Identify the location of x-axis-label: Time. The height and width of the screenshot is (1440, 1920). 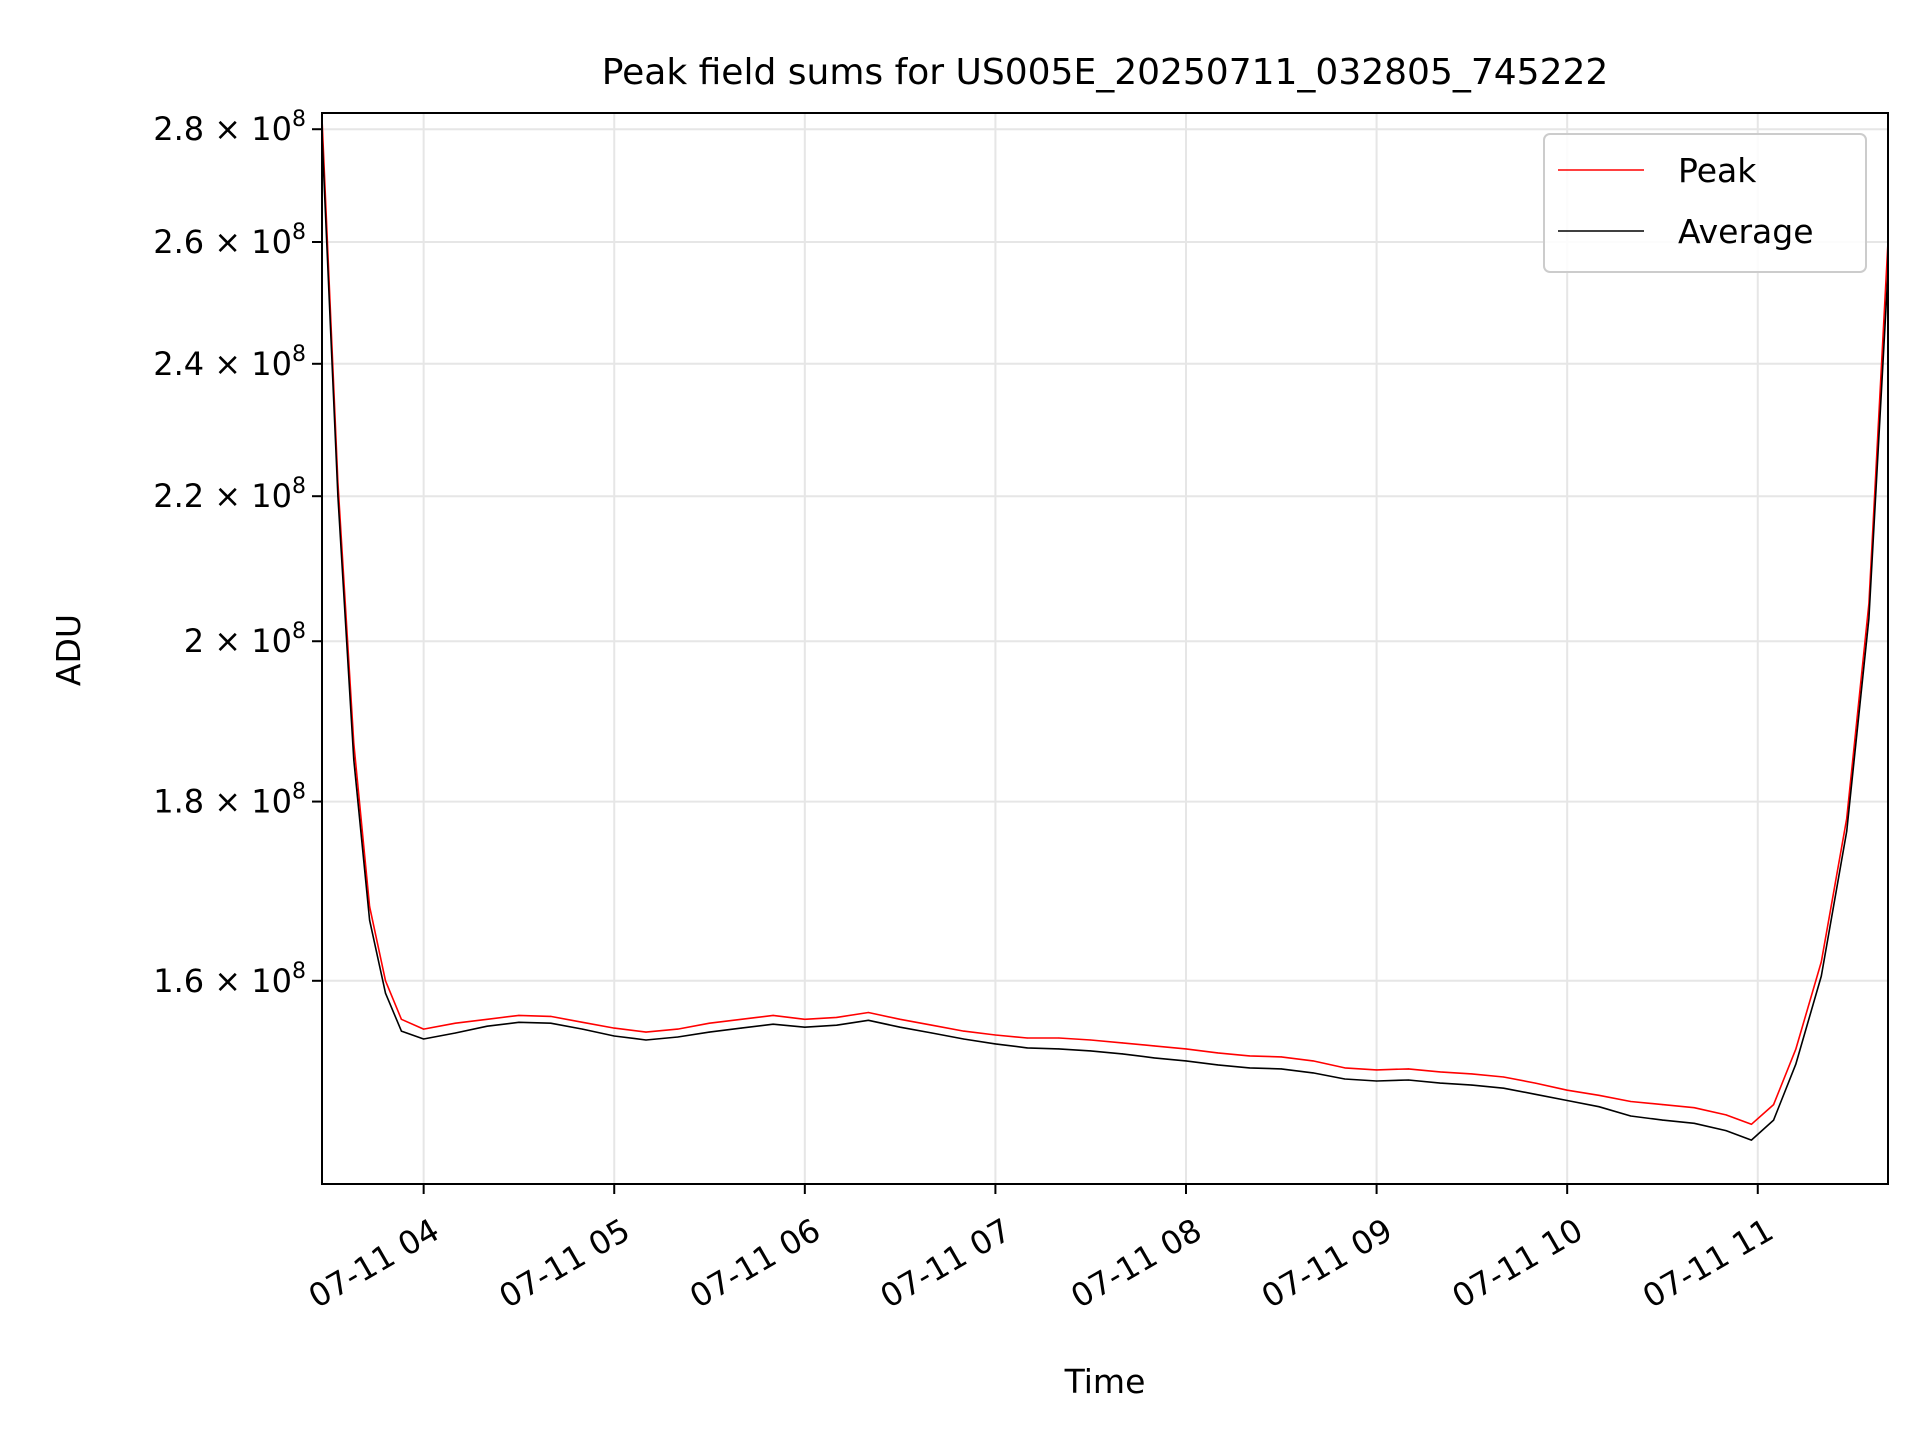
(1105, 1381).